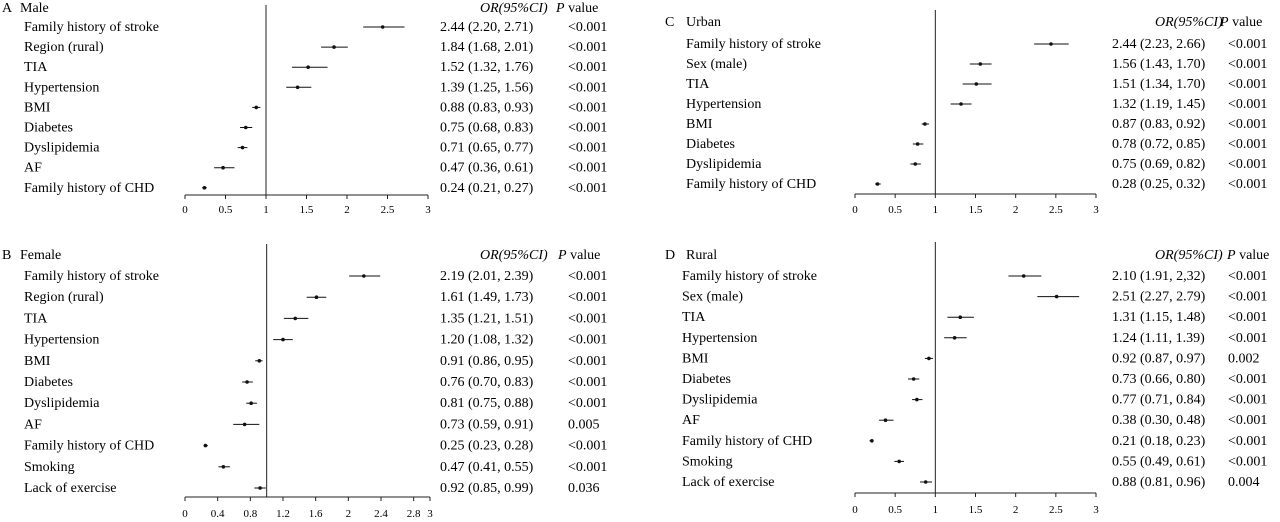  Describe the element at coordinates (64, 47) in the screenshot. I see `panel-a-row-label: Region (rural)` at that location.